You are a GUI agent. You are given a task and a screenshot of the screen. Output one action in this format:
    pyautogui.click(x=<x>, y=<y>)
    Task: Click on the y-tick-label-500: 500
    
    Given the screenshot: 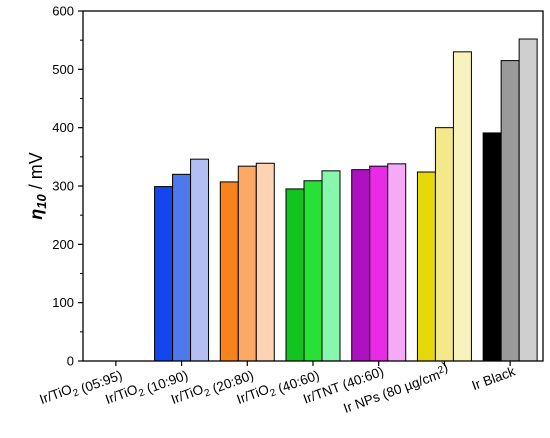 What is the action you would take?
    pyautogui.click(x=63, y=69)
    